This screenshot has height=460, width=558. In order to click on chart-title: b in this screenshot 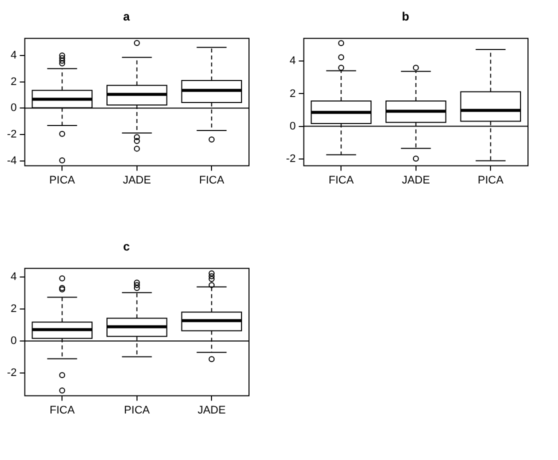, I will do `click(406, 17)`.